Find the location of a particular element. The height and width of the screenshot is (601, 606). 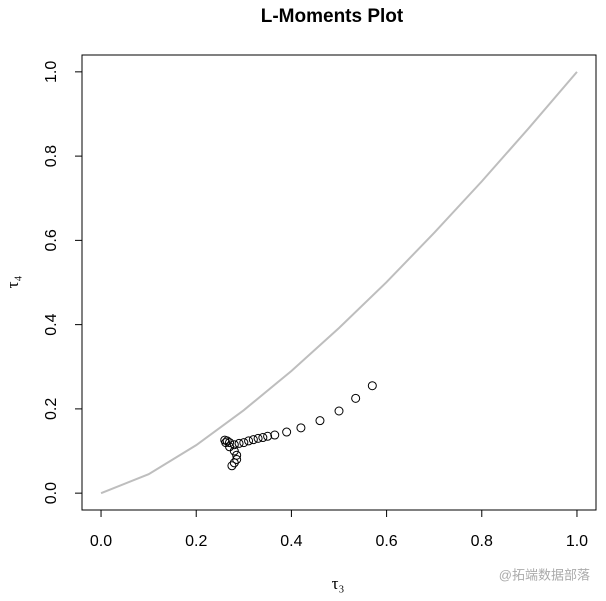

x-tick-label: 0.4 is located at coordinates (291, 541).